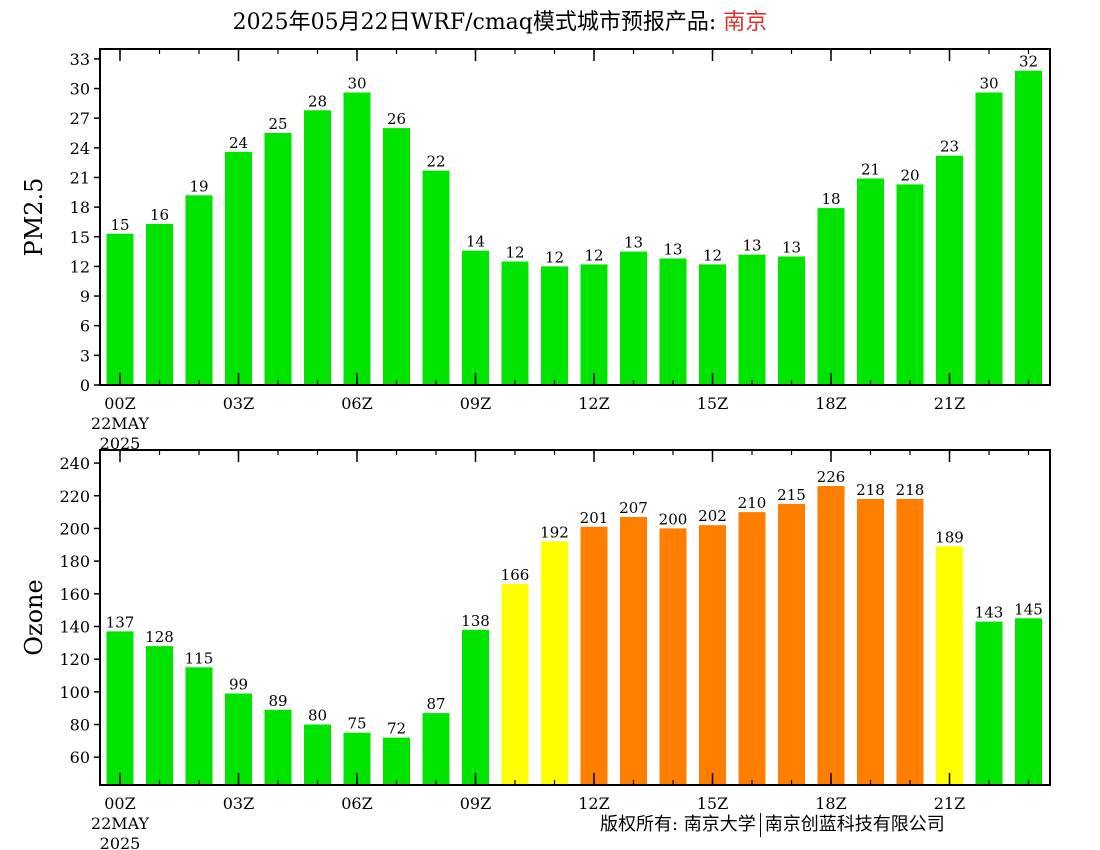  Describe the element at coordinates (515, 575) in the screenshot. I see `ozone-value-label-10: 166` at that location.